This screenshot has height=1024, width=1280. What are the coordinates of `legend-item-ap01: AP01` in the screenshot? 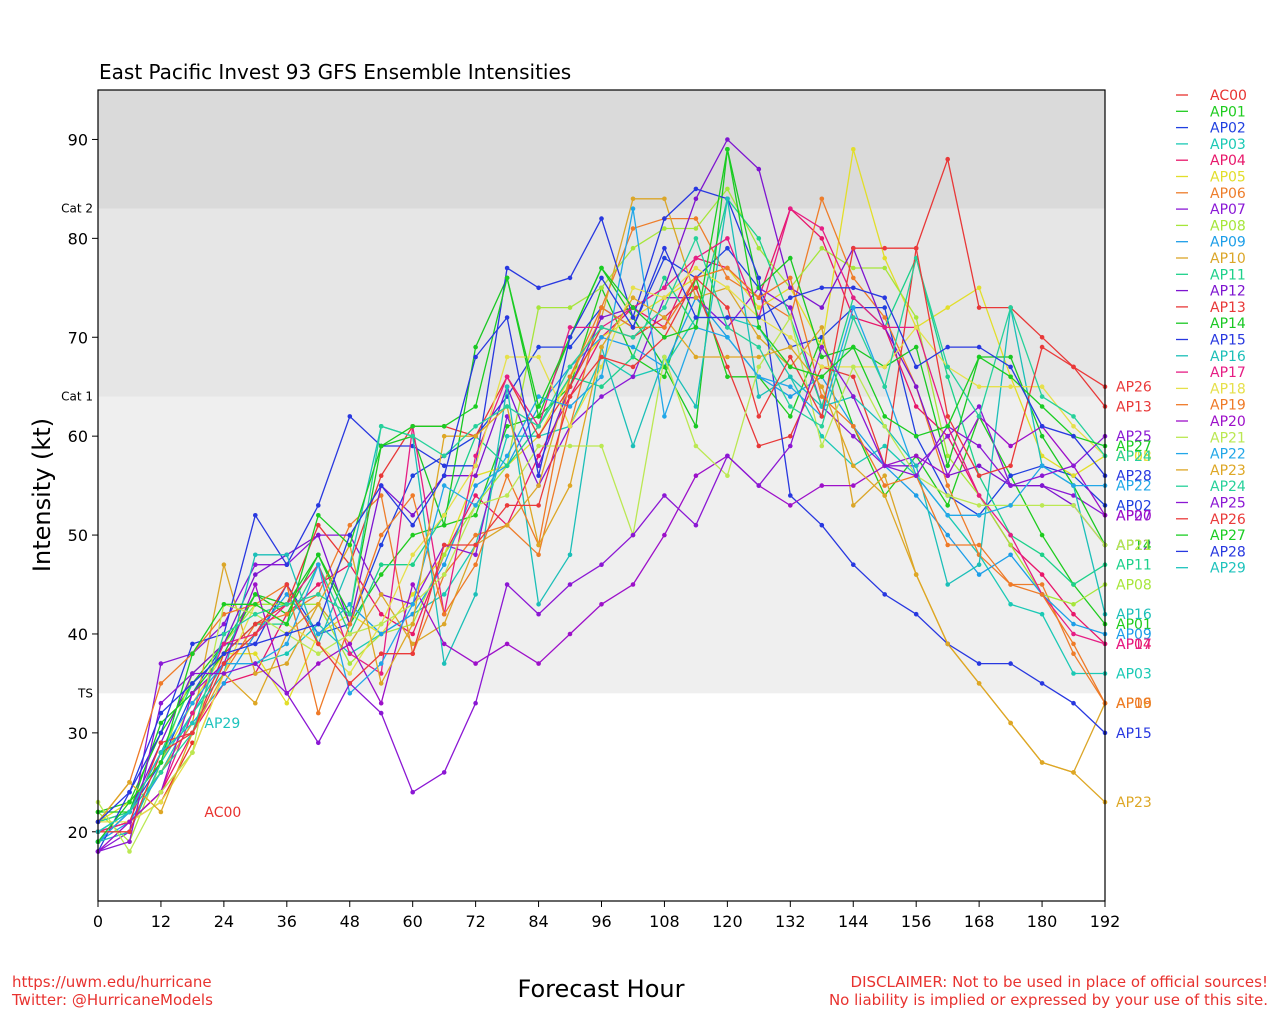 It's located at (1211, 112).